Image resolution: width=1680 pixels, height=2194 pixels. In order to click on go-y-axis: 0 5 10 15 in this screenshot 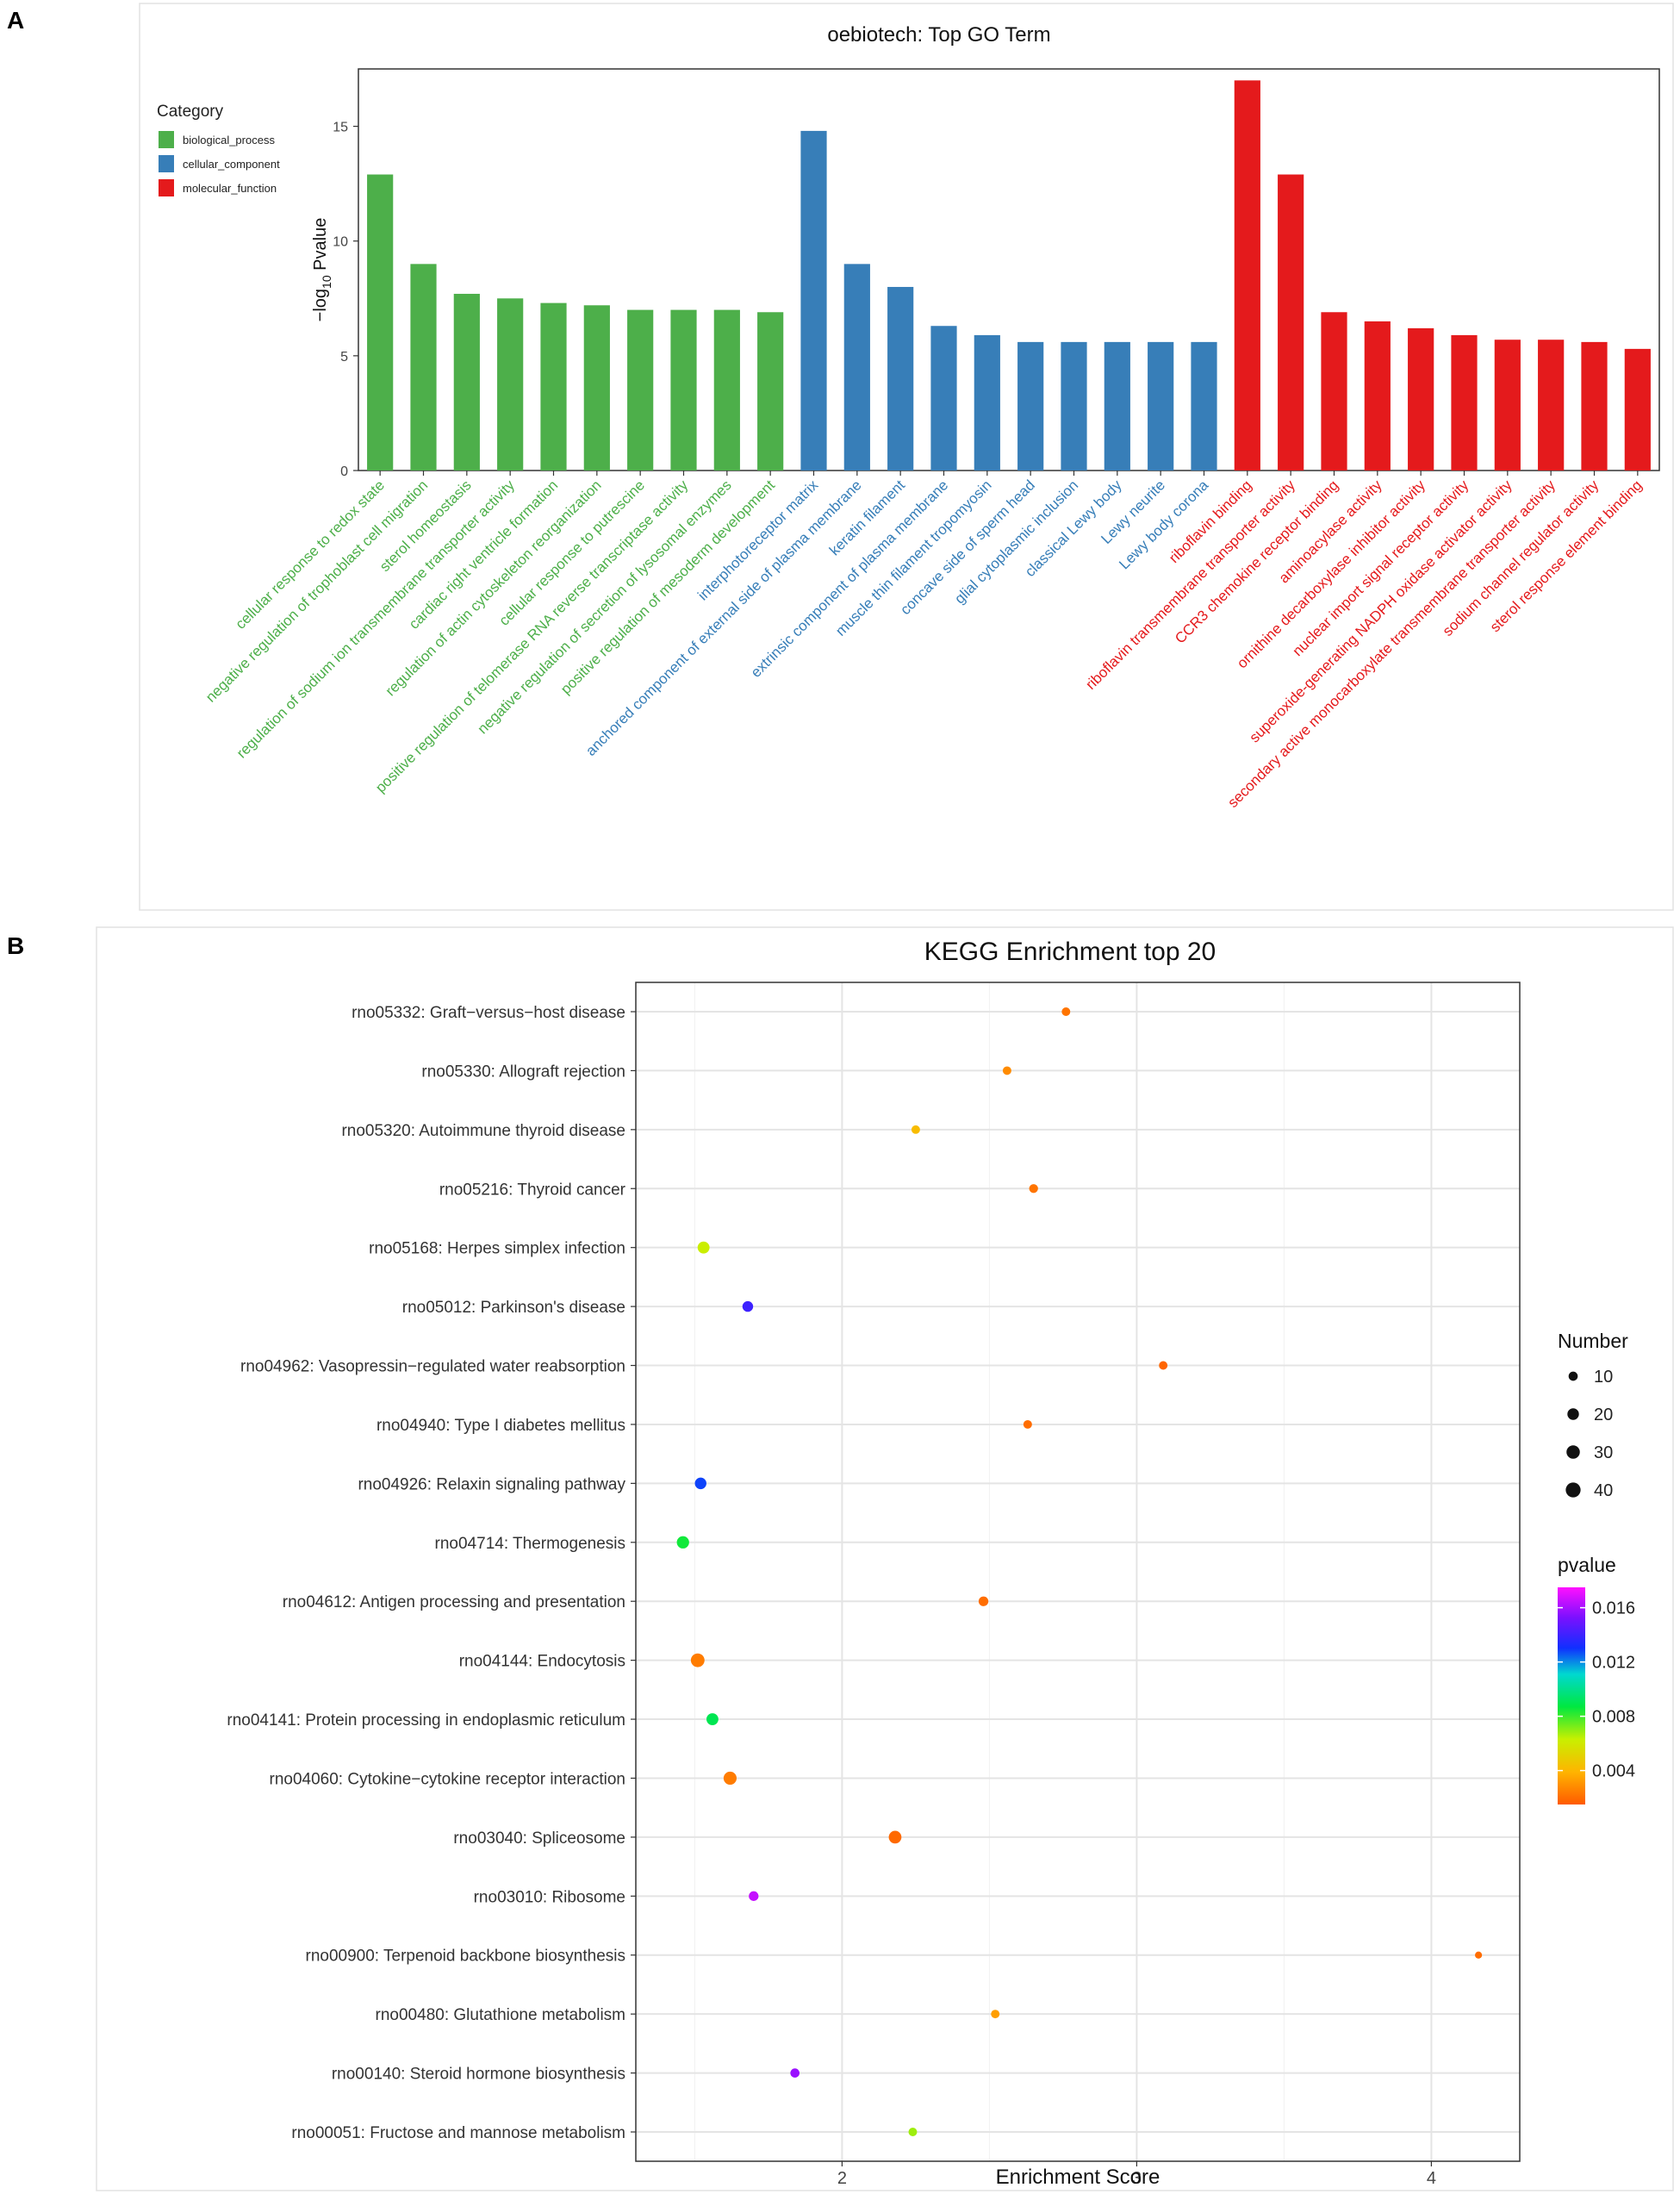, I will do `click(345, 300)`.